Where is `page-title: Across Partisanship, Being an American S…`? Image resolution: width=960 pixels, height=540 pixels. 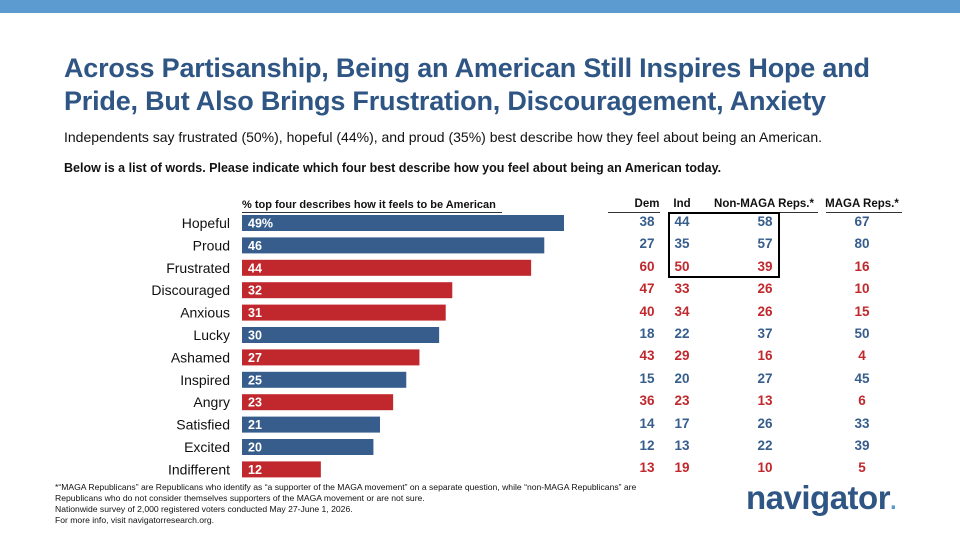 page-title: Across Partisanship, Being an American S… is located at coordinates (467, 84).